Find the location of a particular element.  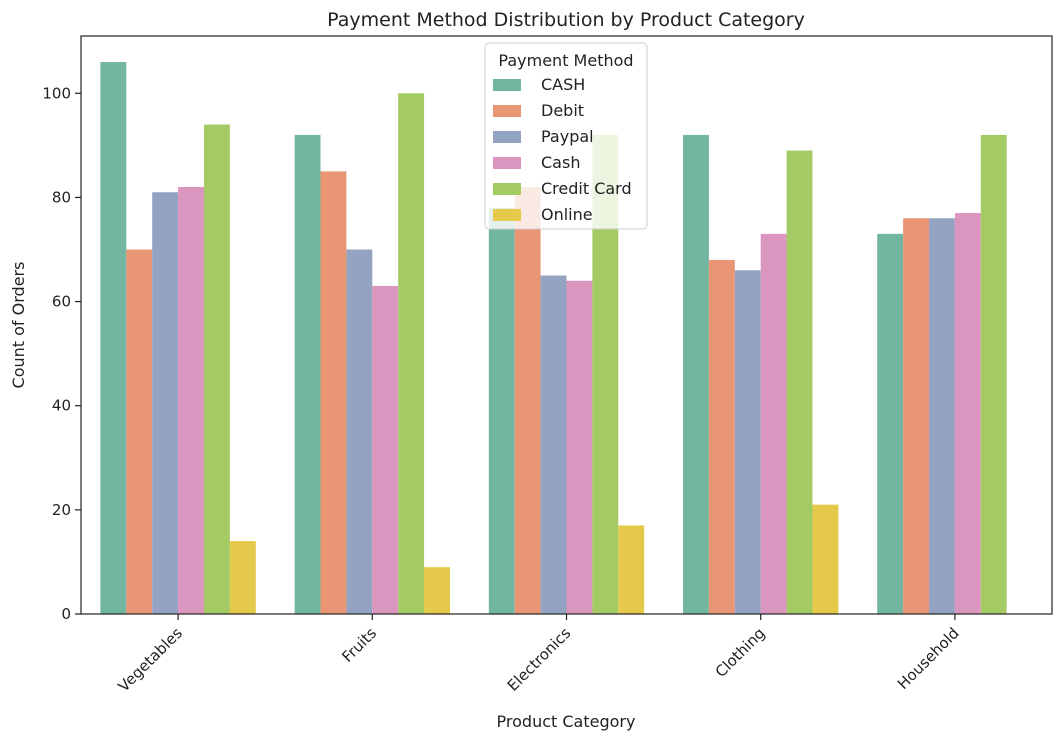

bar-fruits-online is located at coordinates (437, 590).